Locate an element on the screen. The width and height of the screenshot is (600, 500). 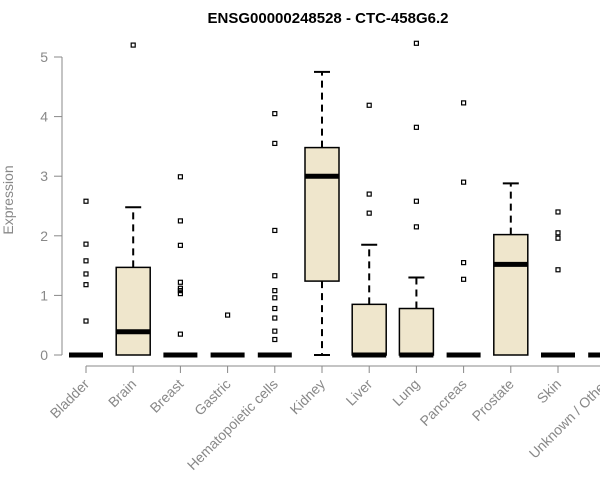
box-lung is located at coordinates (416, 199).